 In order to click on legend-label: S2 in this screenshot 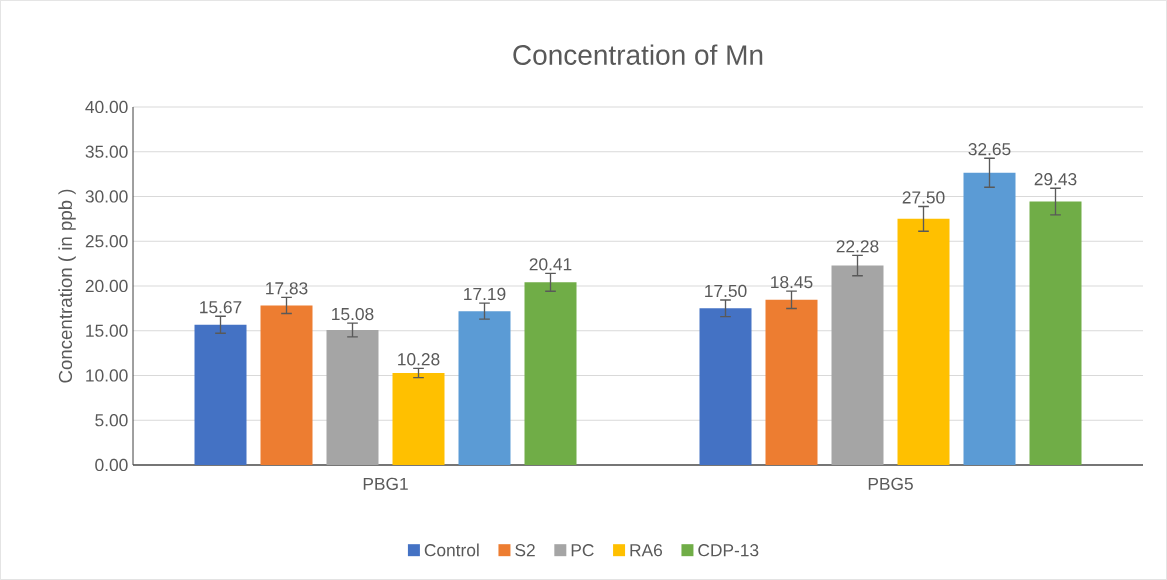, I will do `click(525, 550)`.